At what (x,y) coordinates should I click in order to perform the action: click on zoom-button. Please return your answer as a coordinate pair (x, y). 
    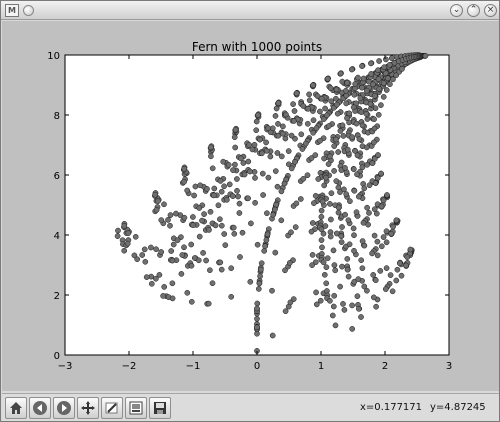
    Looking at the image, I should click on (112, 408).